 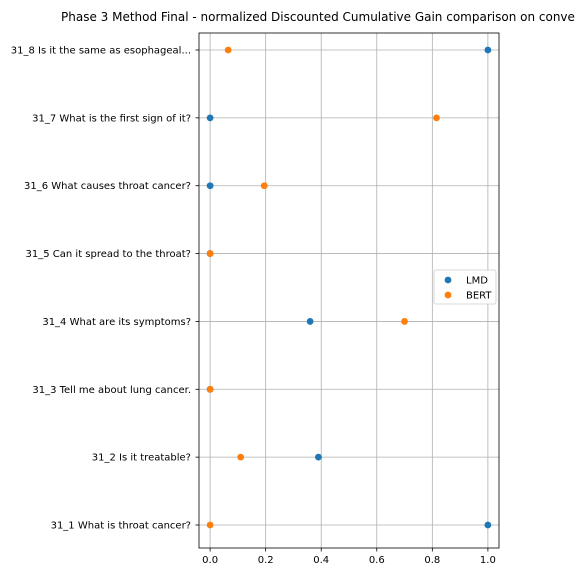 I want to click on x-tick-label: 0.4, so click(x=321, y=560).